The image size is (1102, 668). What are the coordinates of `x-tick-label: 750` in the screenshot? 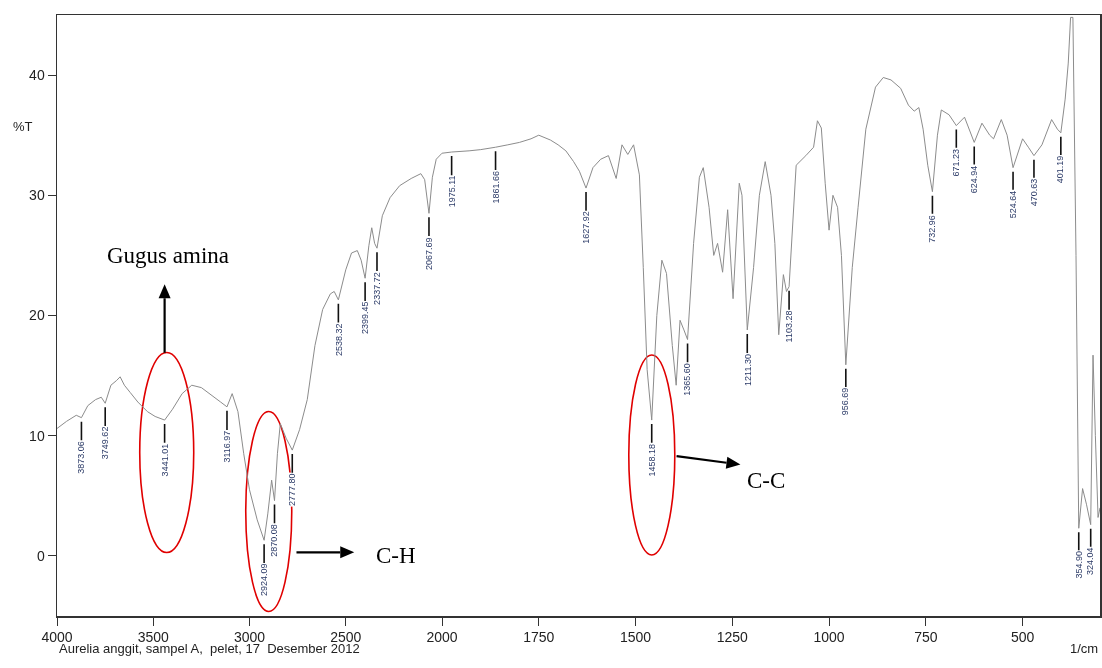 It's located at (926, 637).